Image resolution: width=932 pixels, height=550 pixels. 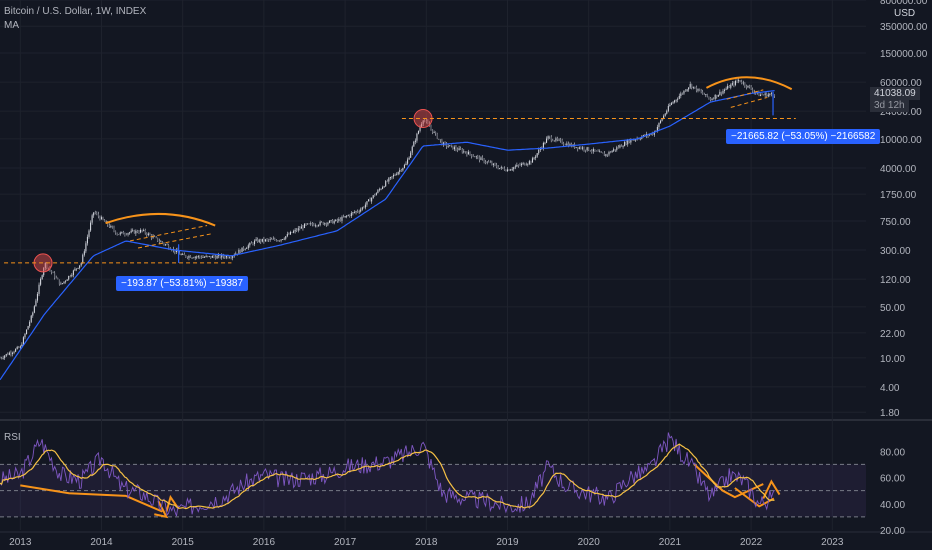 What do you see at coordinates (892, 359) in the screenshot?
I see `price-tick-label: 10.00` at bounding box center [892, 359].